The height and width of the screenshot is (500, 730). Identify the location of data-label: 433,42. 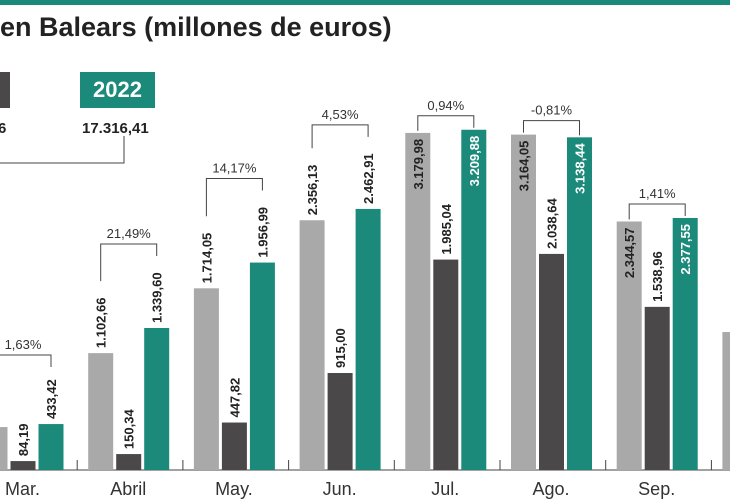
(51, 399).